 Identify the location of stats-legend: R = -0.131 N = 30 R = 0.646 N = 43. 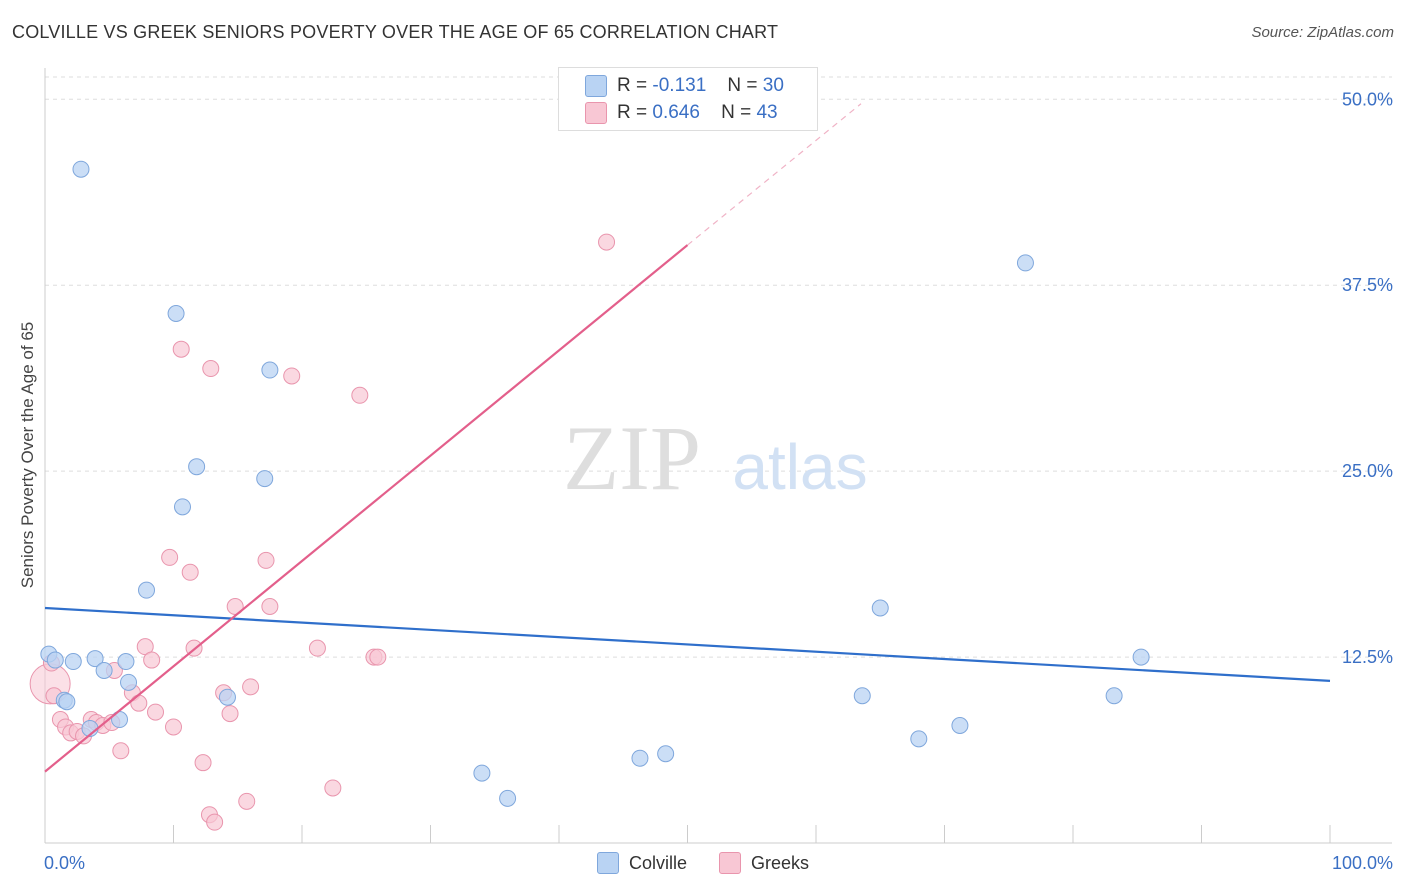
(688, 99).